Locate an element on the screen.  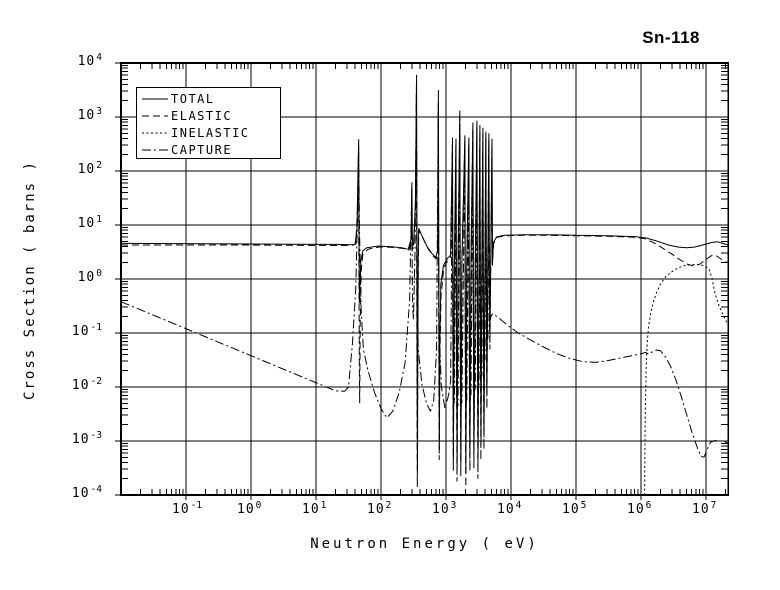
legend: TOTAL ELASTIC INELASTIC CAPTURE is located at coordinates (208, 123).